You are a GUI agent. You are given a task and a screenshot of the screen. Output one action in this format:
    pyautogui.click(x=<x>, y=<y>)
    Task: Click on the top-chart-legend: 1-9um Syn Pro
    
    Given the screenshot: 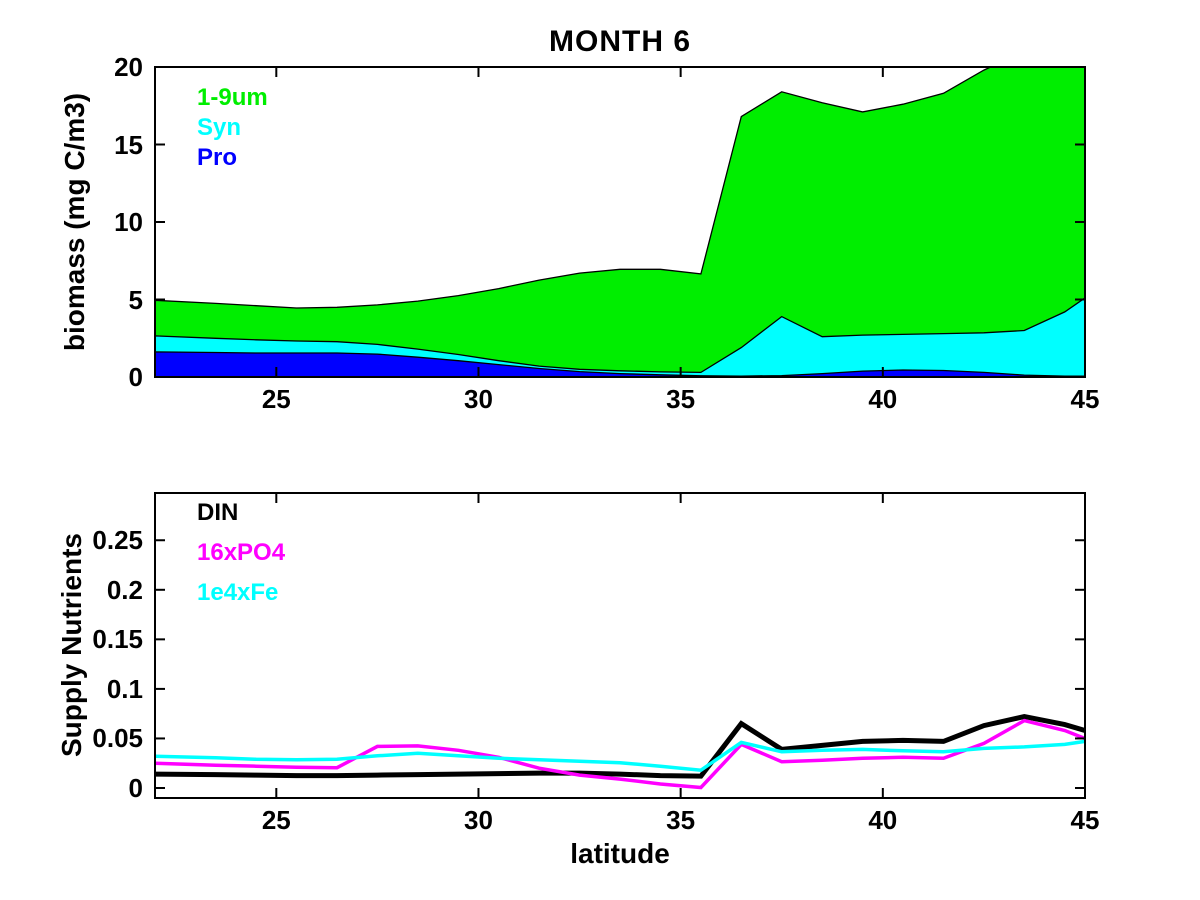 What is the action you would take?
    pyautogui.click(x=232, y=128)
    